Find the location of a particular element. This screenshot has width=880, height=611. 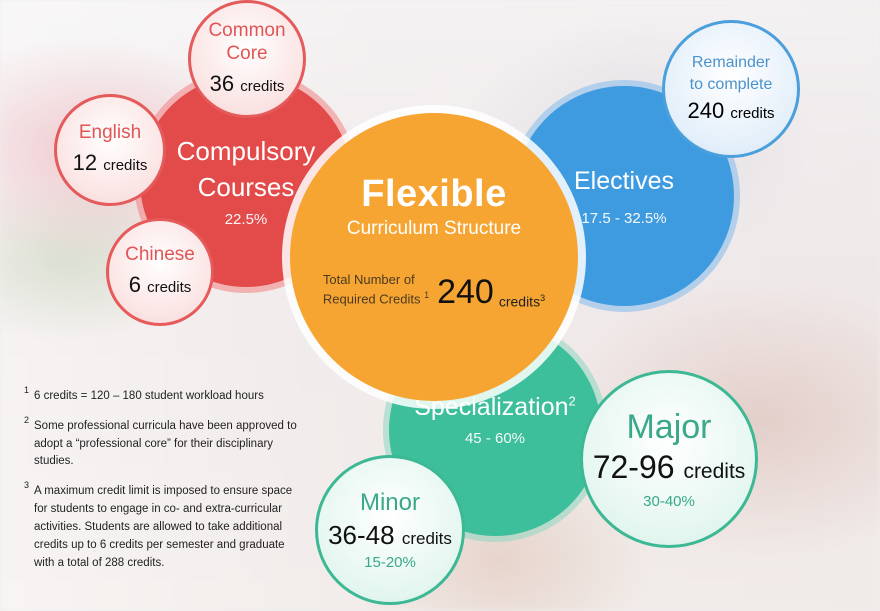

electives-percent: 17.5 - 32.5% is located at coordinates (624, 219).